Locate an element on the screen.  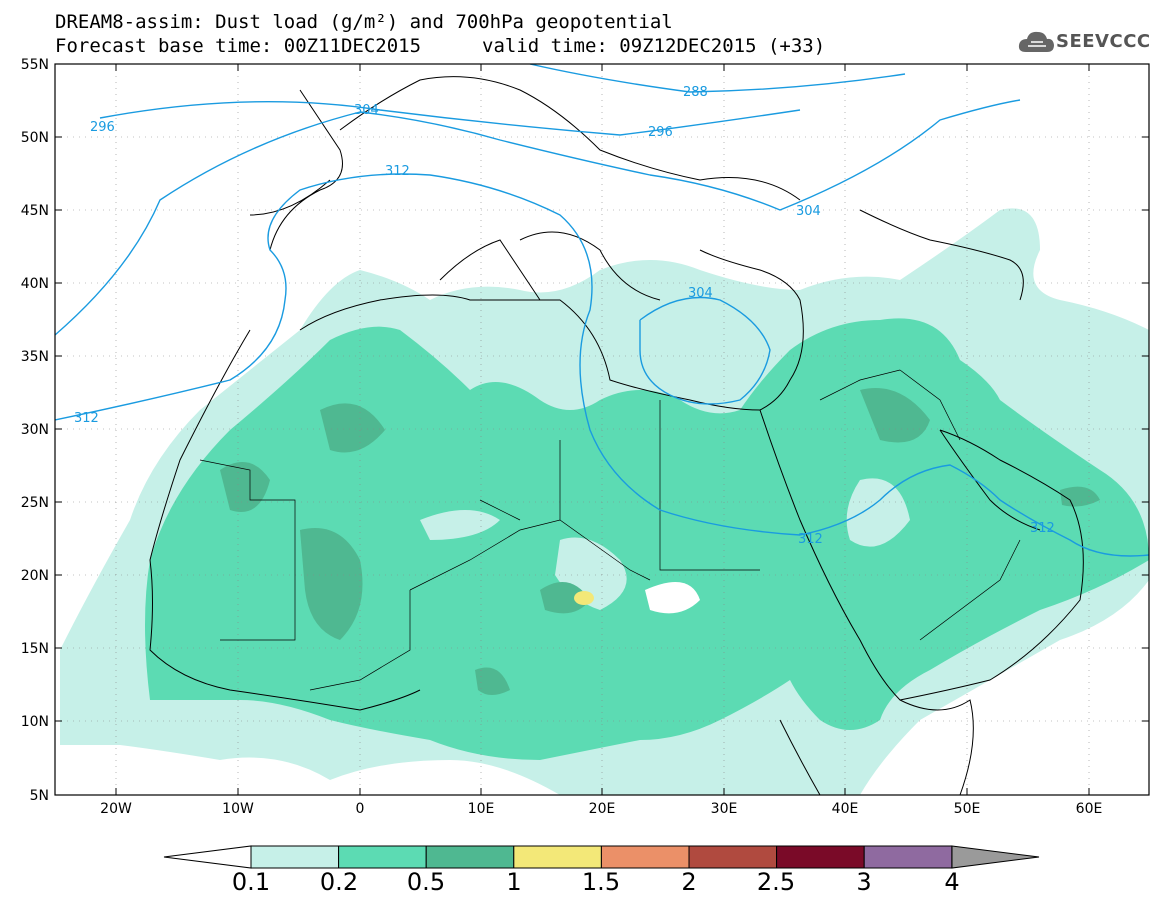
lat-label: 30N is located at coordinates (35, 430).